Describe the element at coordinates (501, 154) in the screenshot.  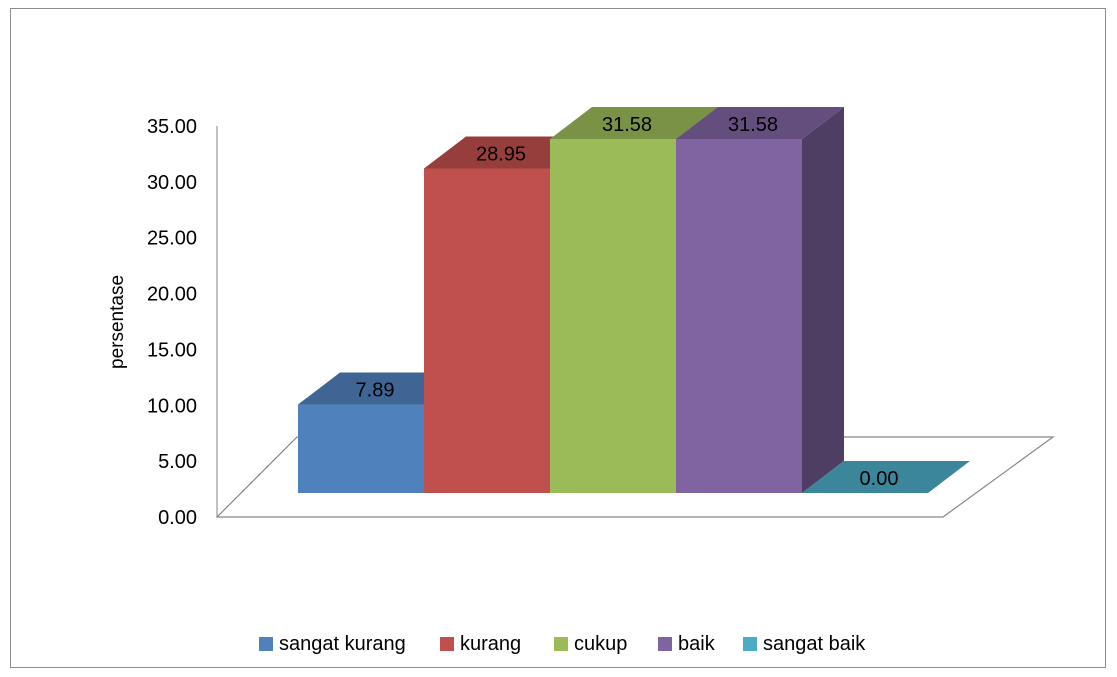
I see `data-label: 28.95` at that location.